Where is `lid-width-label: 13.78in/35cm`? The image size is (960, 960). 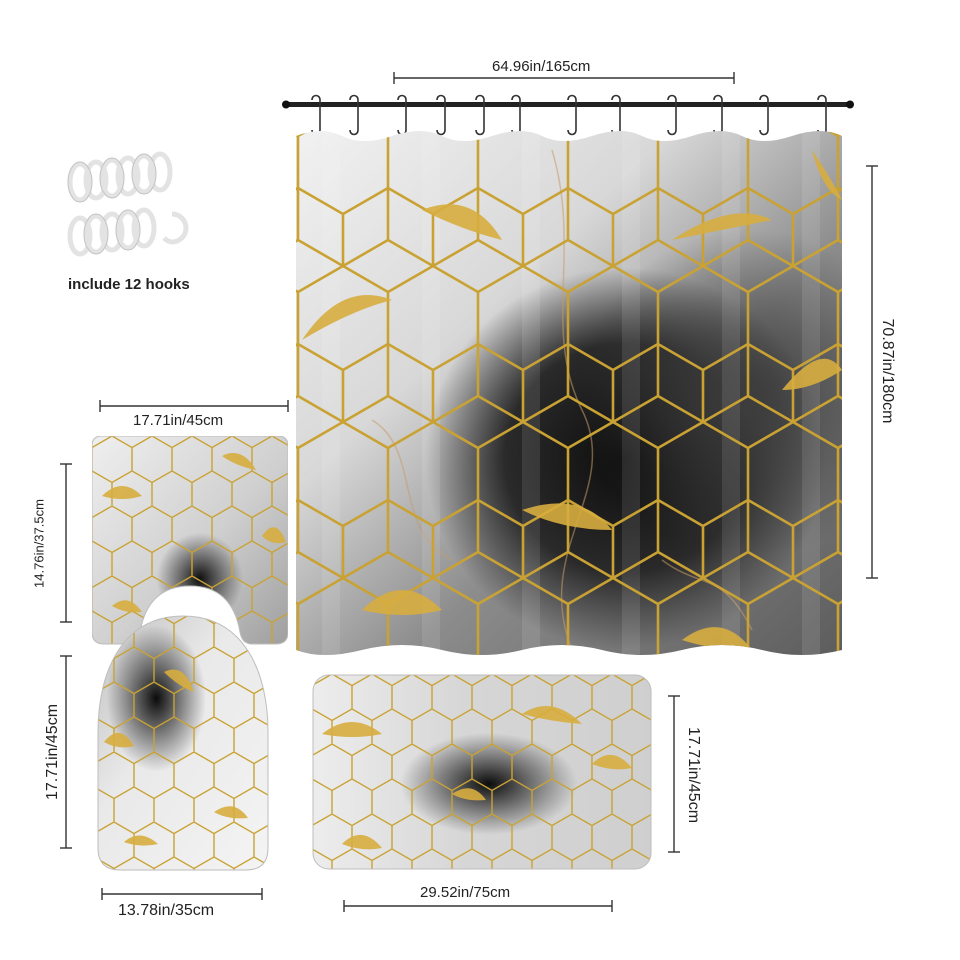 lid-width-label: 13.78in/35cm is located at coordinates (166, 910).